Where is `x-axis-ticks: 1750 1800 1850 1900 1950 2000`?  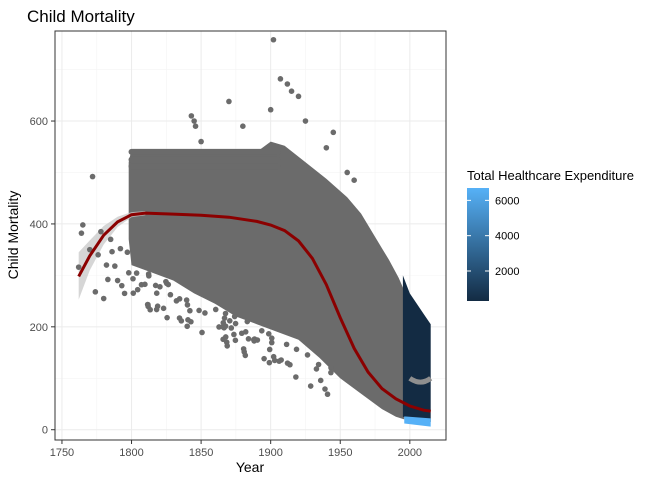
x-axis-ticks: 1750 1800 1850 1900 1950 2000 is located at coordinates (236, 449).